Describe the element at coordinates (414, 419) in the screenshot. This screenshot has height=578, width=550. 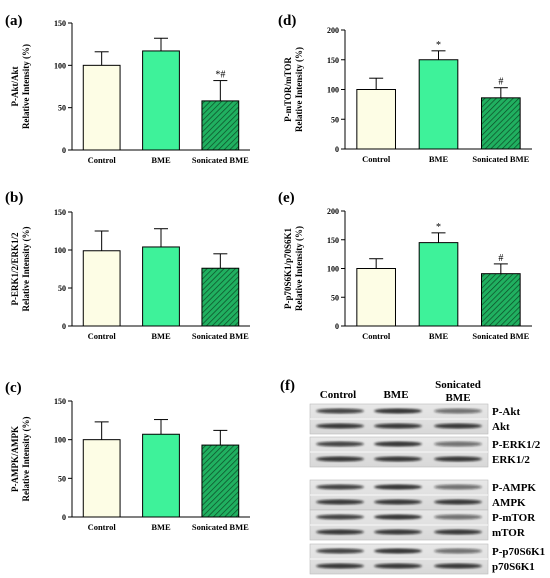
I see `blot-strip: P-Akt Akt` at that location.